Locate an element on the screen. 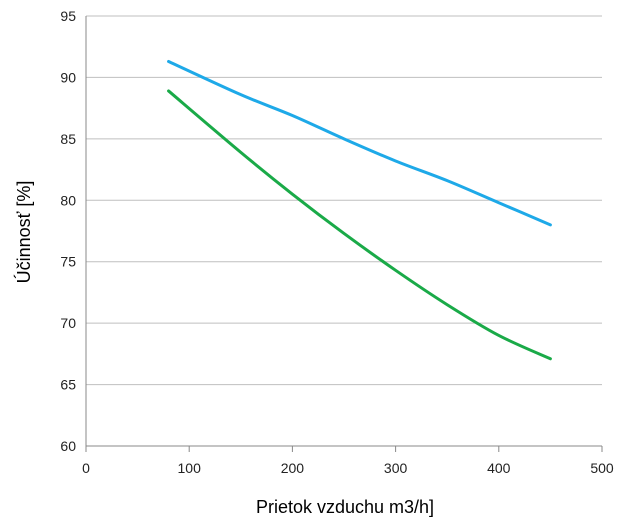 The image size is (627, 520). y-tick-label: 70 is located at coordinates (68, 323).